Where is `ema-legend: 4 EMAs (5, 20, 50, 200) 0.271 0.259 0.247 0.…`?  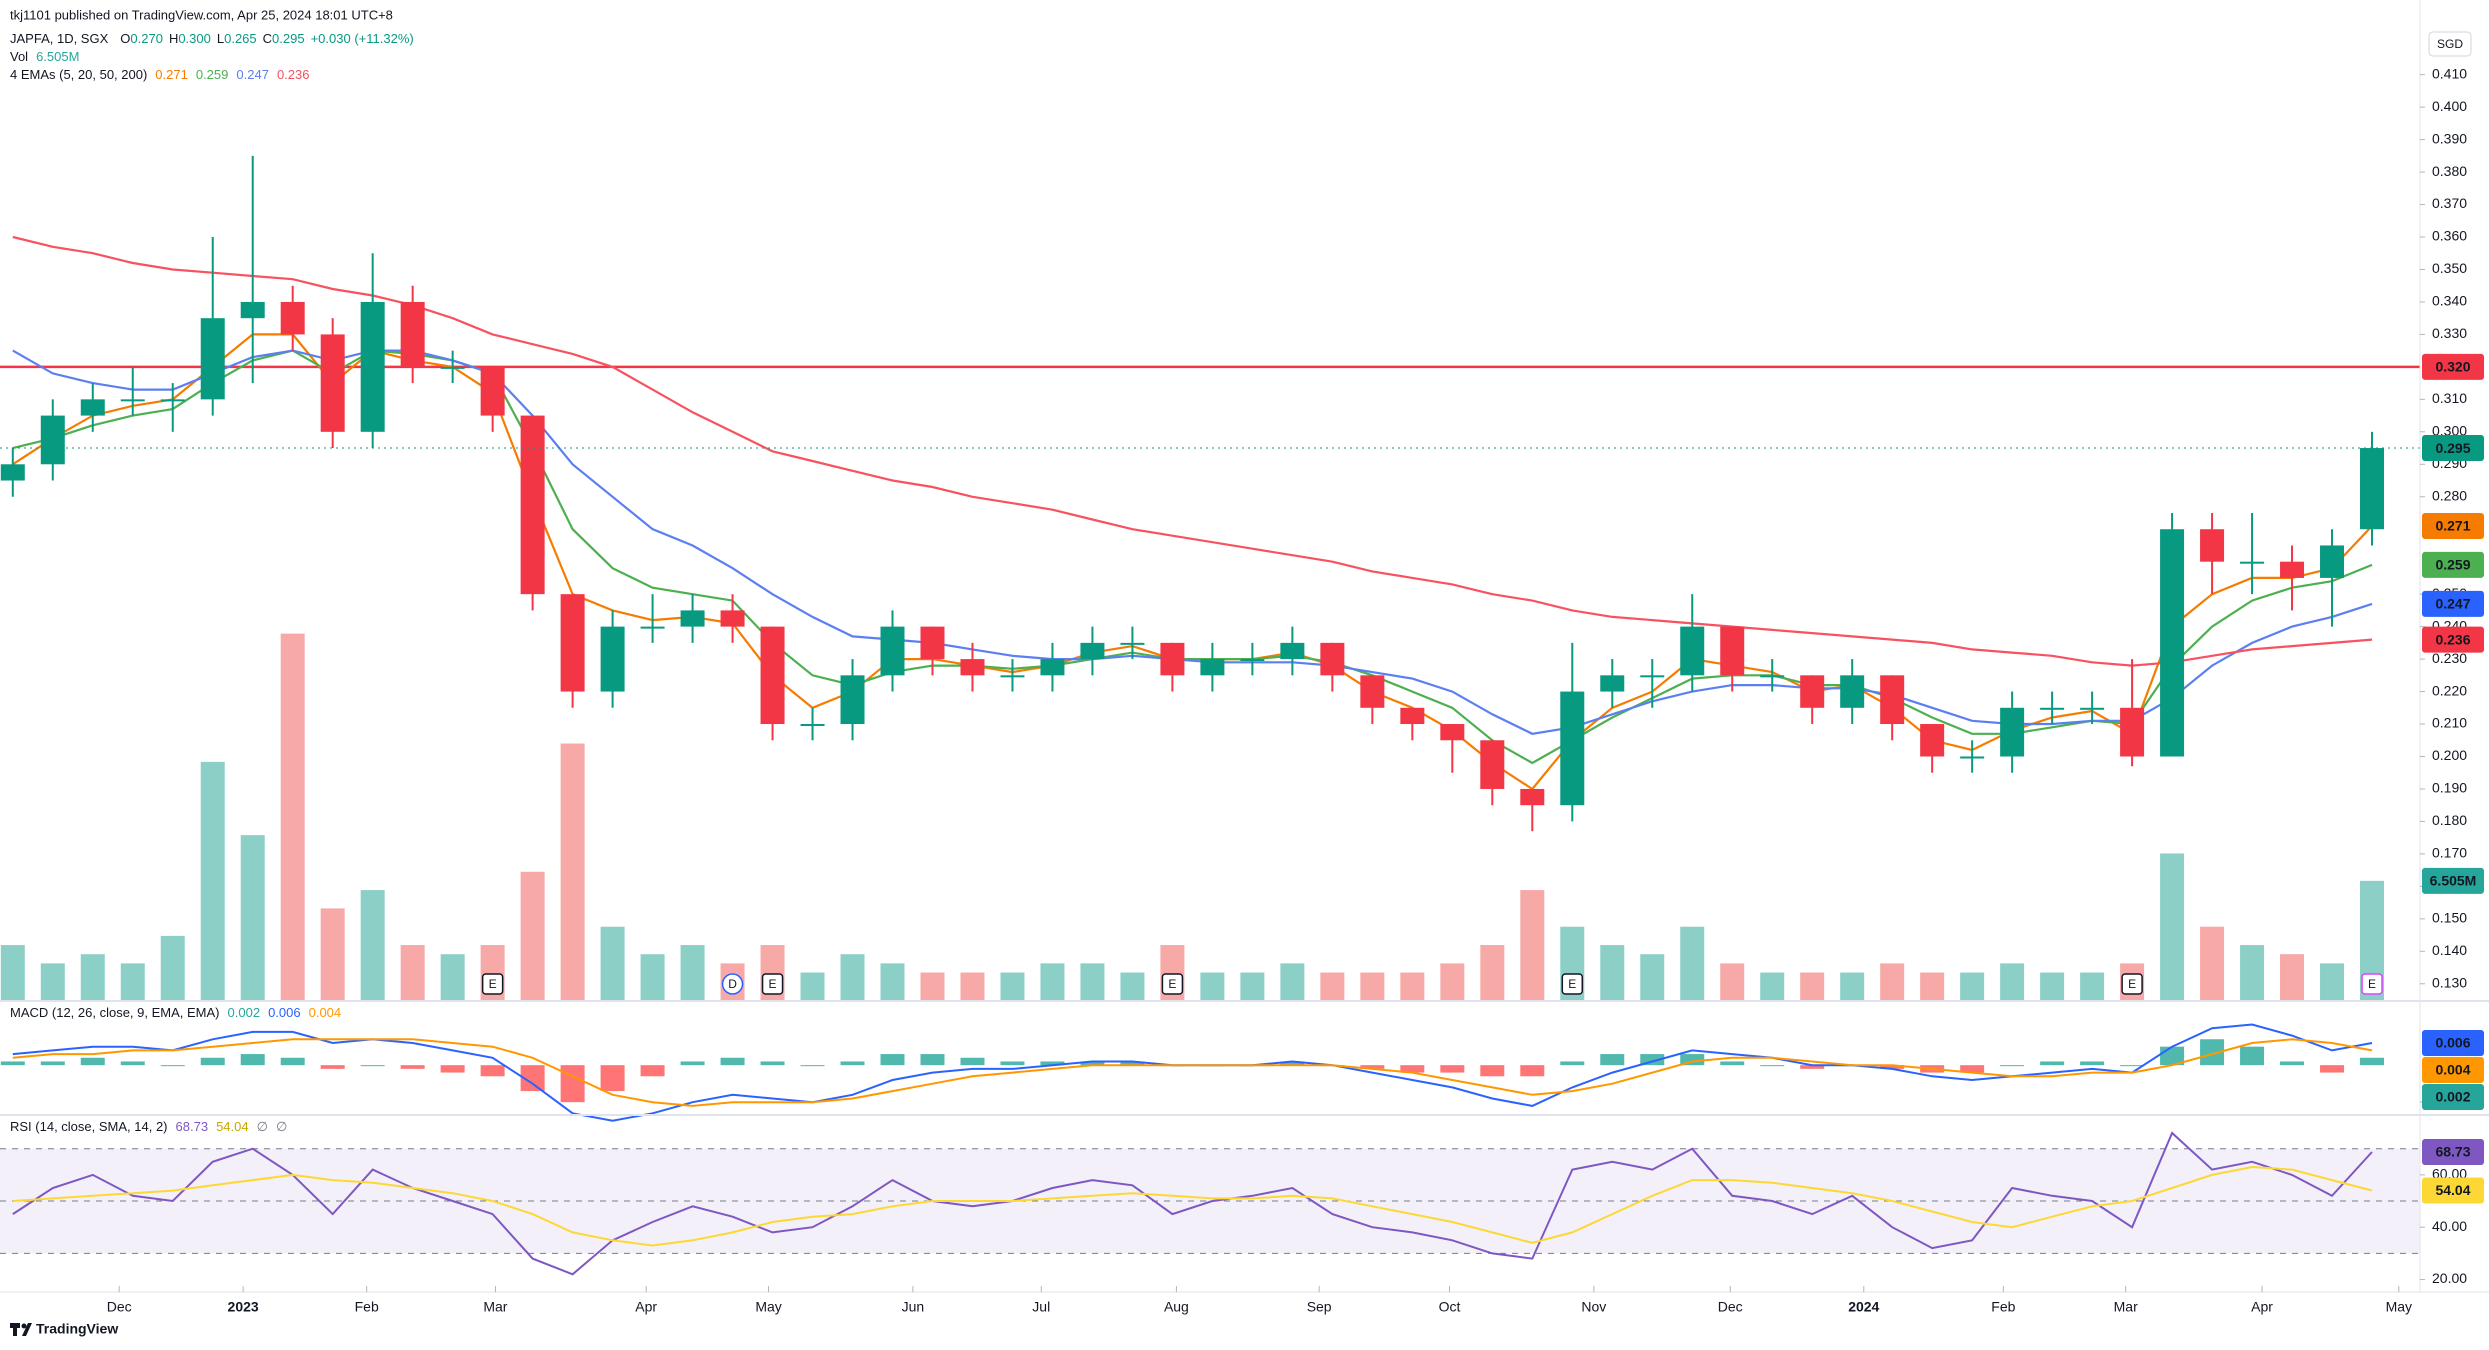
ema-legend: 4 EMAs (5, 20, 50, 200) 0.271 0.259 0.247 0.… is located at coordinates (159, 74).